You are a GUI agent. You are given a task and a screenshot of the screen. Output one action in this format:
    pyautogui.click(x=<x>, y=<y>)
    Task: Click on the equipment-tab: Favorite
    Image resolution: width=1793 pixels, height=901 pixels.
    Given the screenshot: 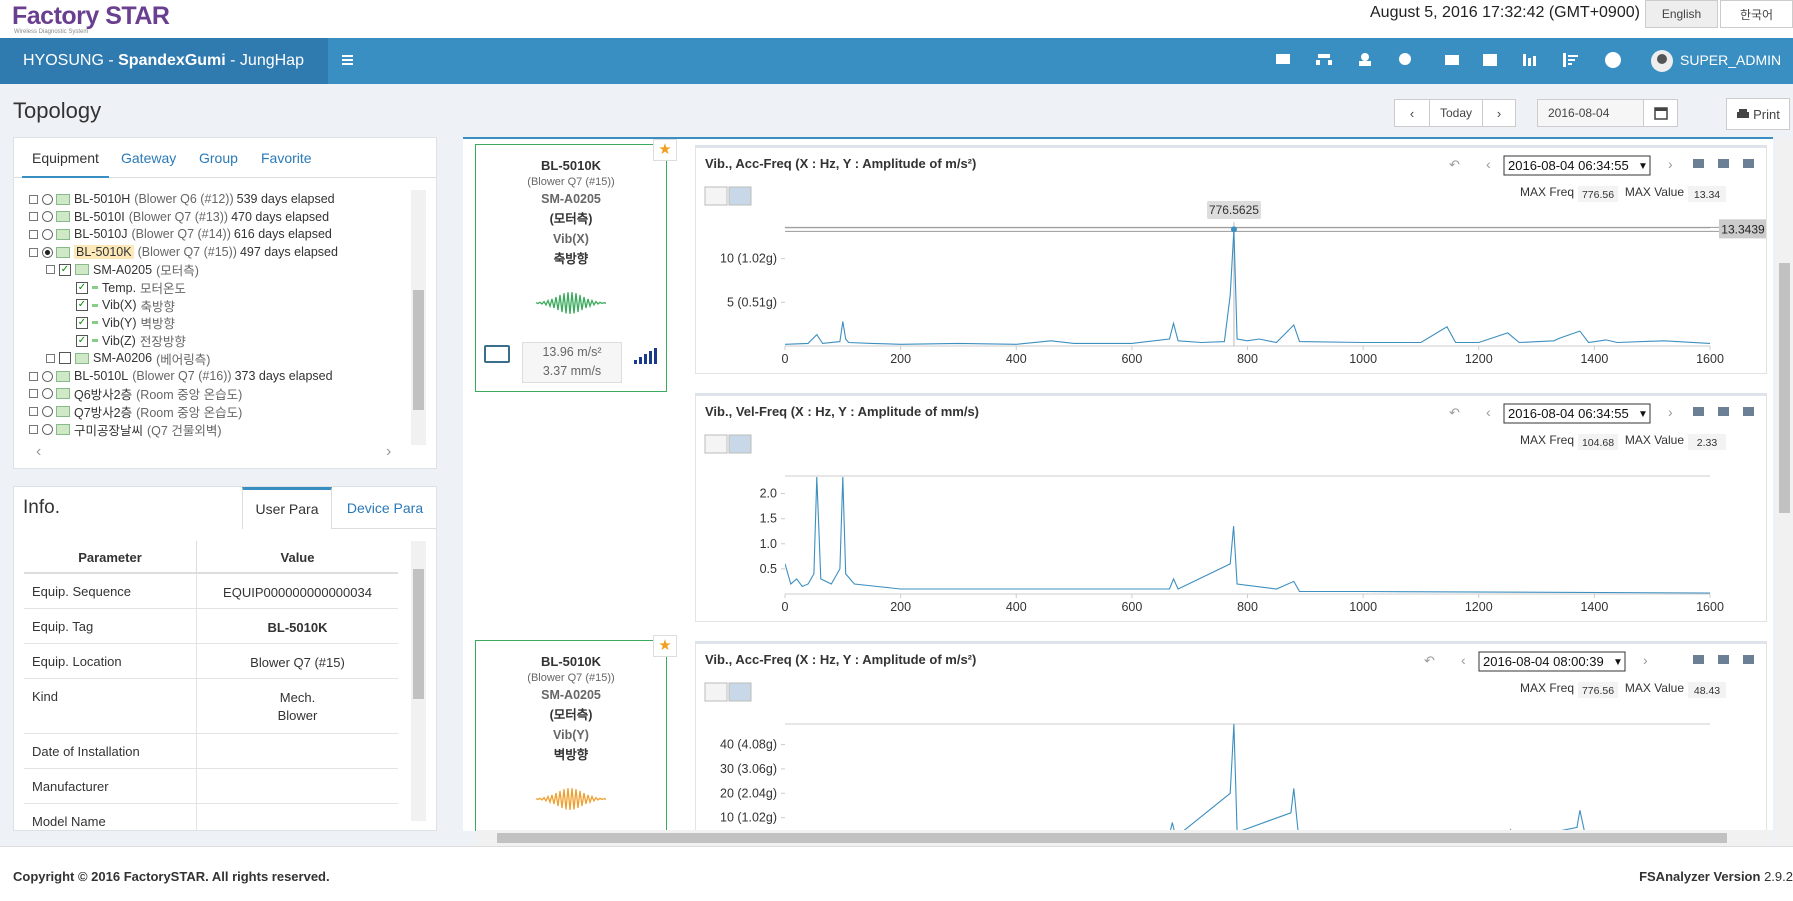 What is the action you would take?
    pyautogui.click(x=286, y=158)
    